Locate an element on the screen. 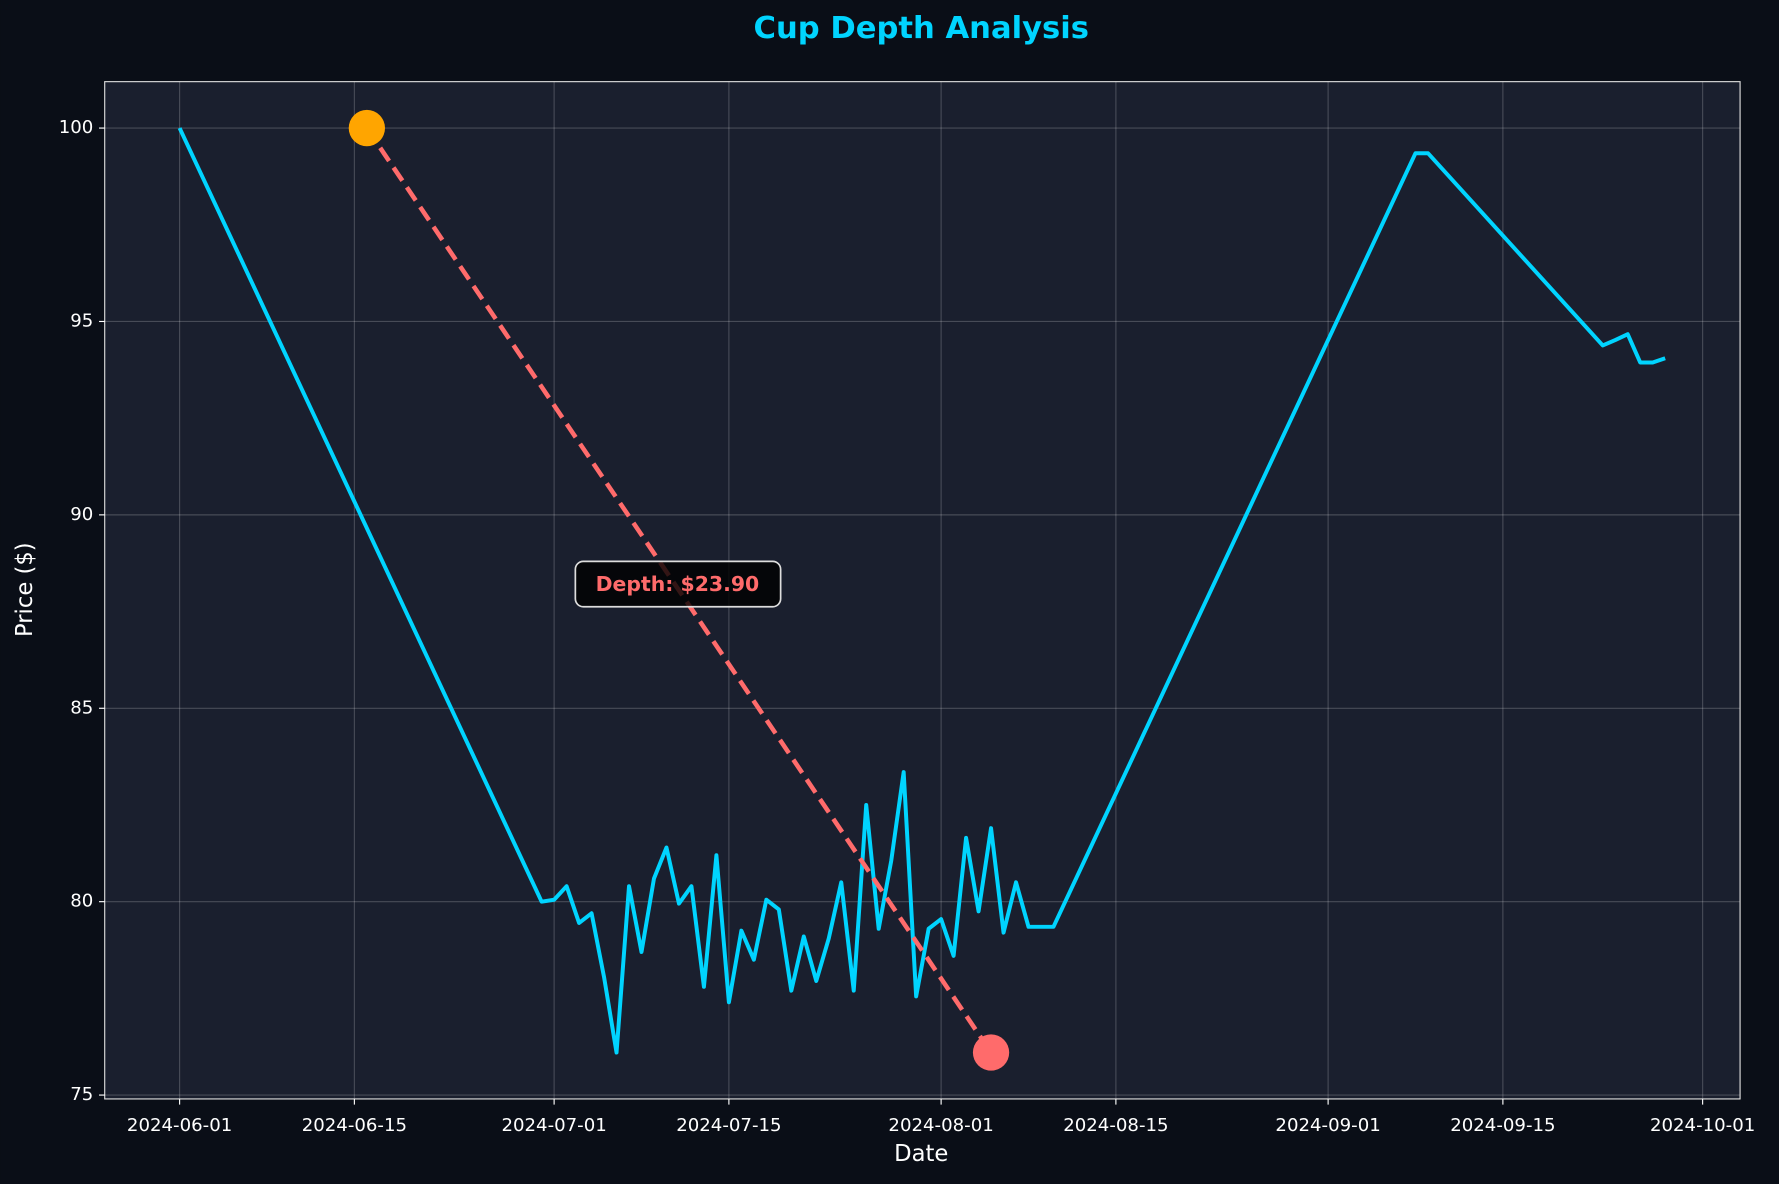  x-tick-label: 2024-07-15 is located at coordinates (728, 1125).